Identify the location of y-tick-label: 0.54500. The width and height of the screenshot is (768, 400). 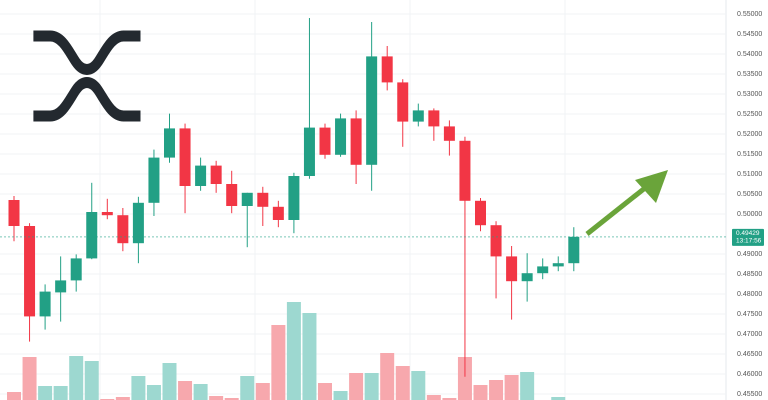
(749, 34).